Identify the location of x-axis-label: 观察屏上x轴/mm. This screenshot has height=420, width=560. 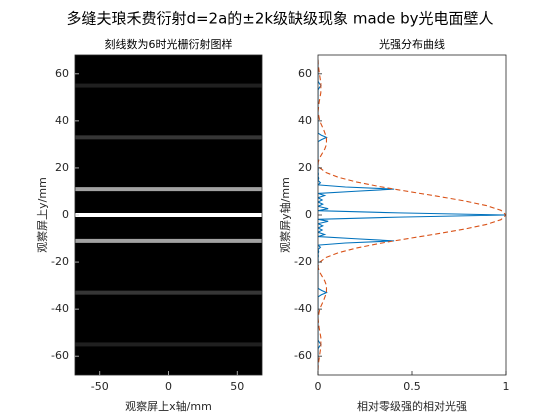
(168, 406).